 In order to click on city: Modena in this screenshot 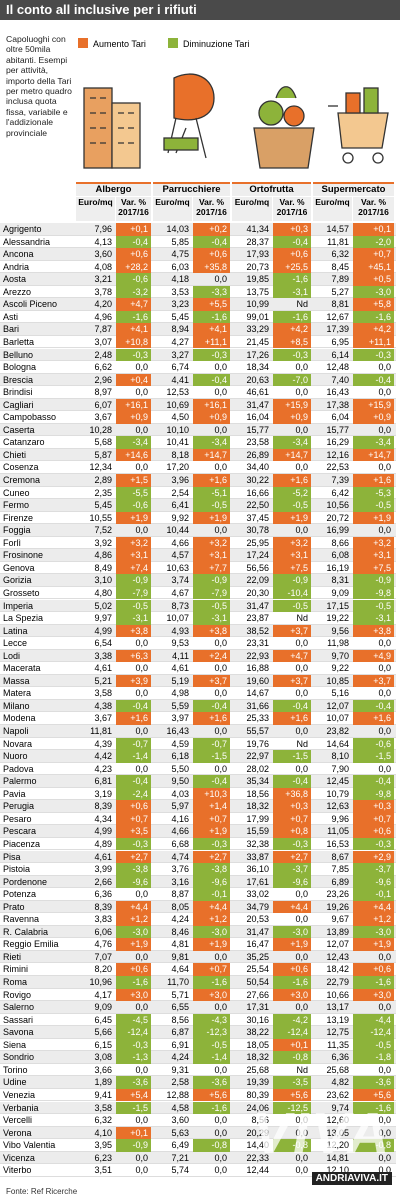, I will do `click(19, 718)`.